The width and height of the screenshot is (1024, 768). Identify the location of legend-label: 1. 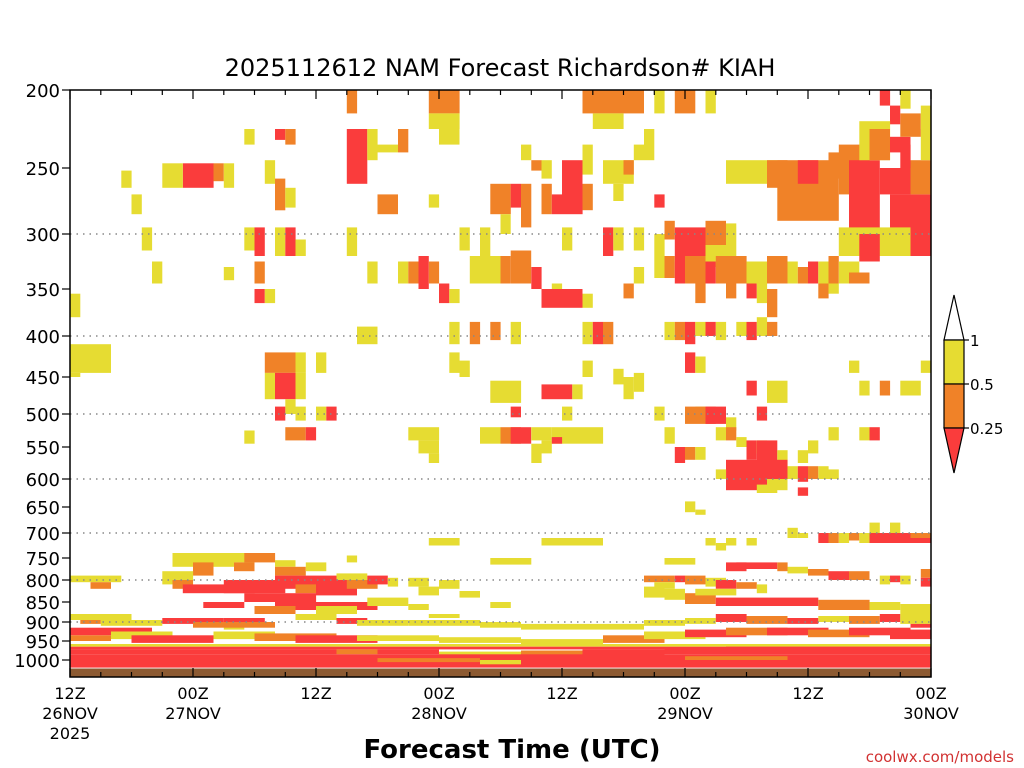
(975, 341).